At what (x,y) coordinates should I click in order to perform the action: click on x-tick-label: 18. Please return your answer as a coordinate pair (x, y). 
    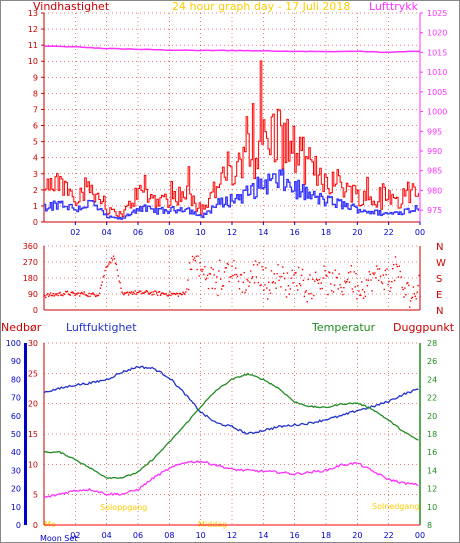
    Looking at the image, I should click on (326, 535).